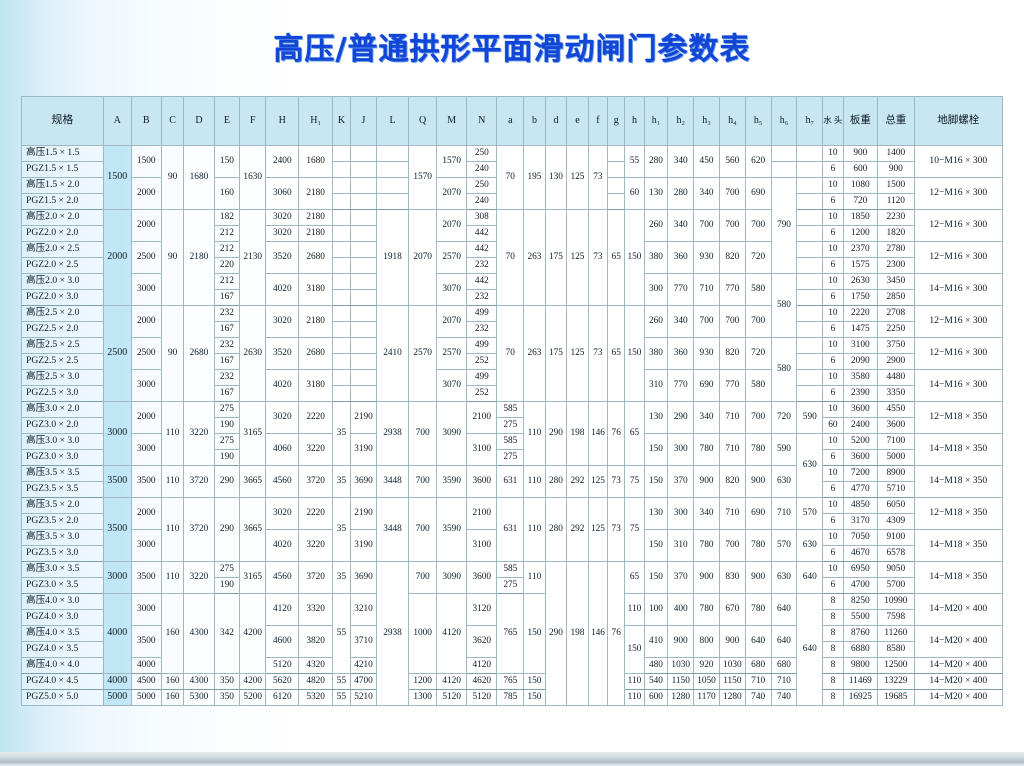 The height and width of the screenshot is (766, 1024). I want to click on cell-E: 350, so click(227, 681).